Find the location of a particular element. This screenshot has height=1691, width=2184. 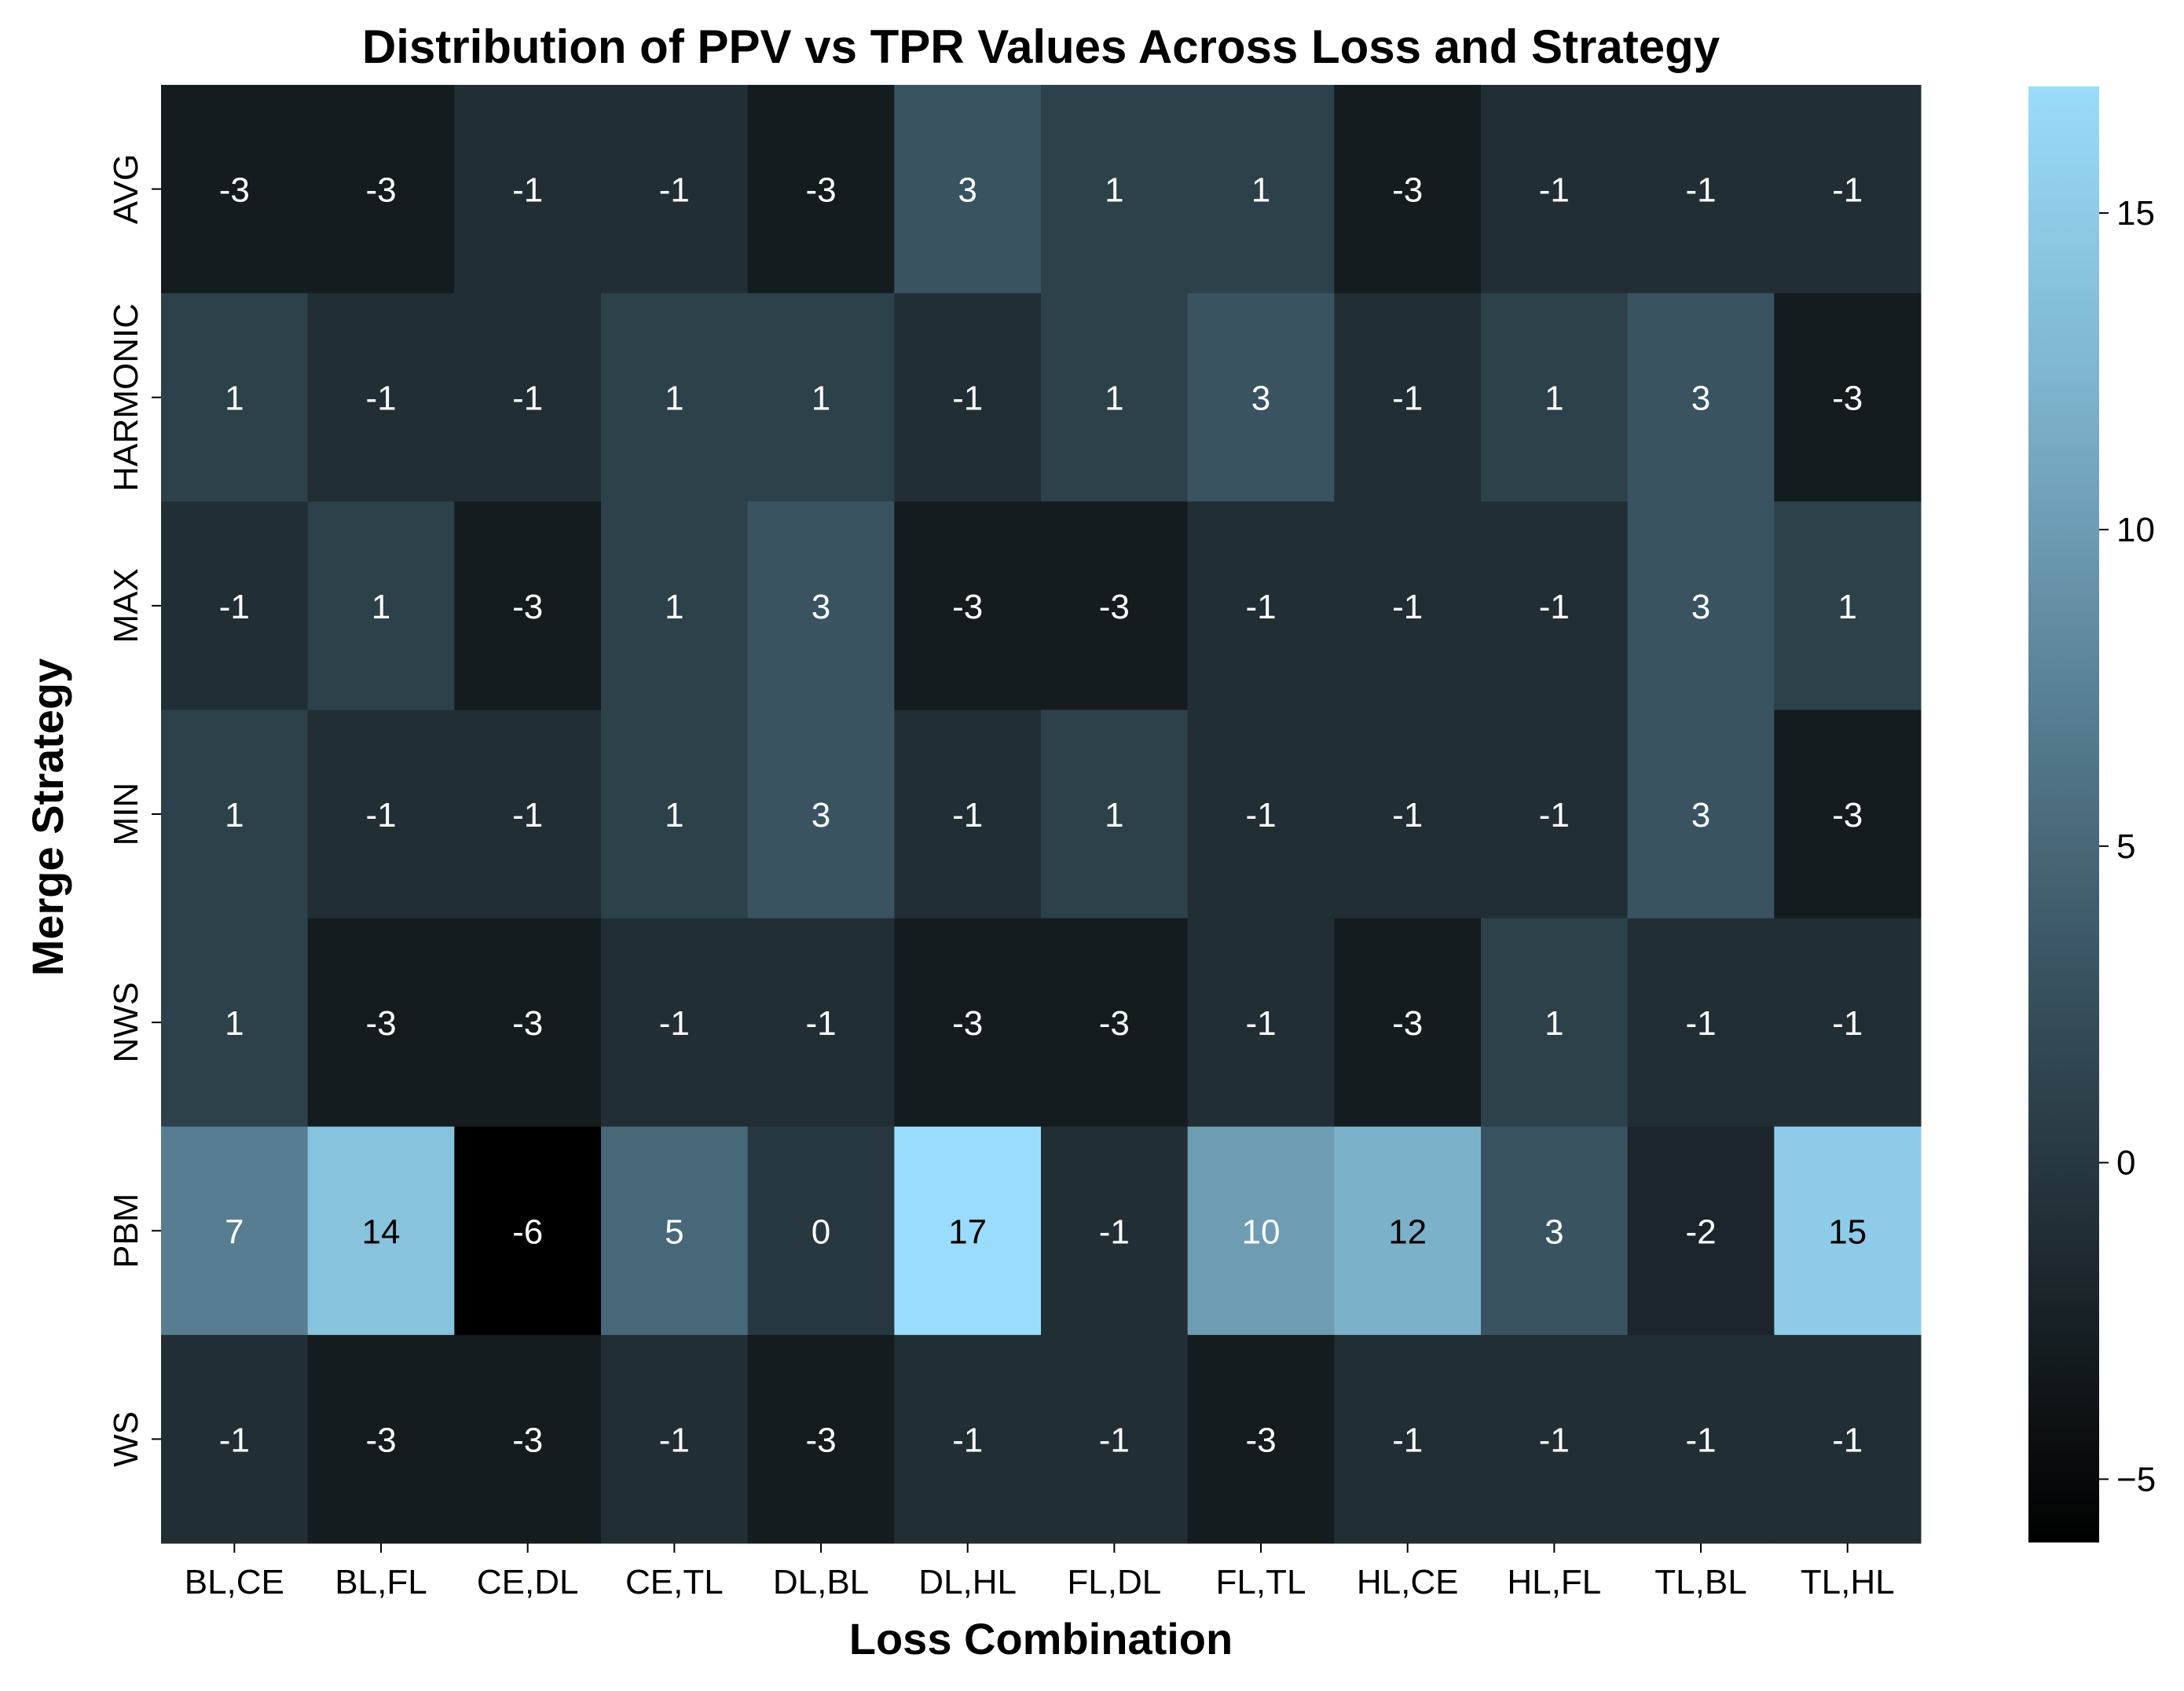

colorbar-tick-label: 0 is located at coordinates (2125, 1164).